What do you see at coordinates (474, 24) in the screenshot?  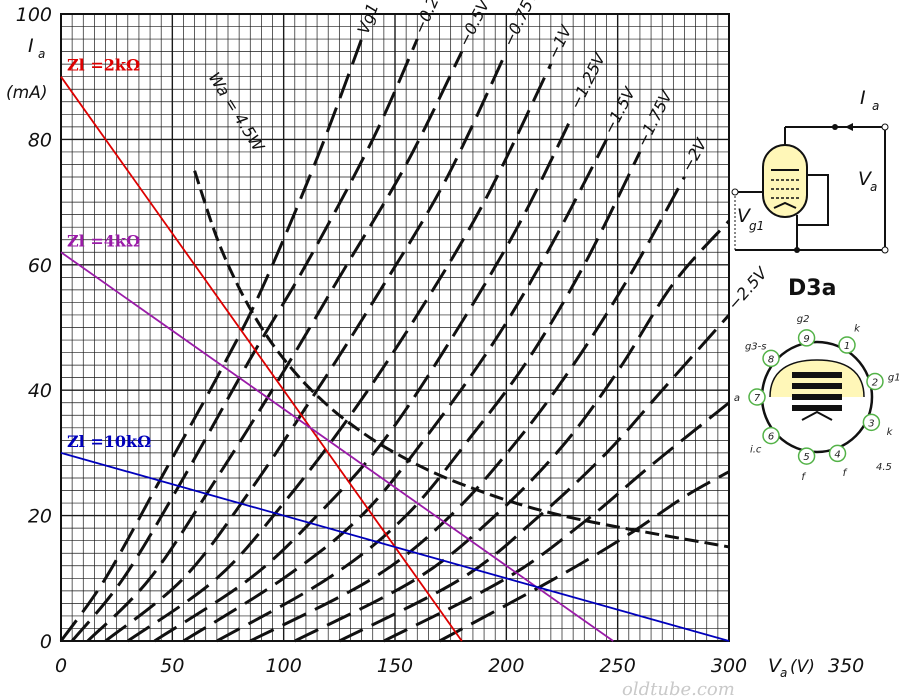 I see `curve-label: −0.5V` at bounding box center [474, 24].